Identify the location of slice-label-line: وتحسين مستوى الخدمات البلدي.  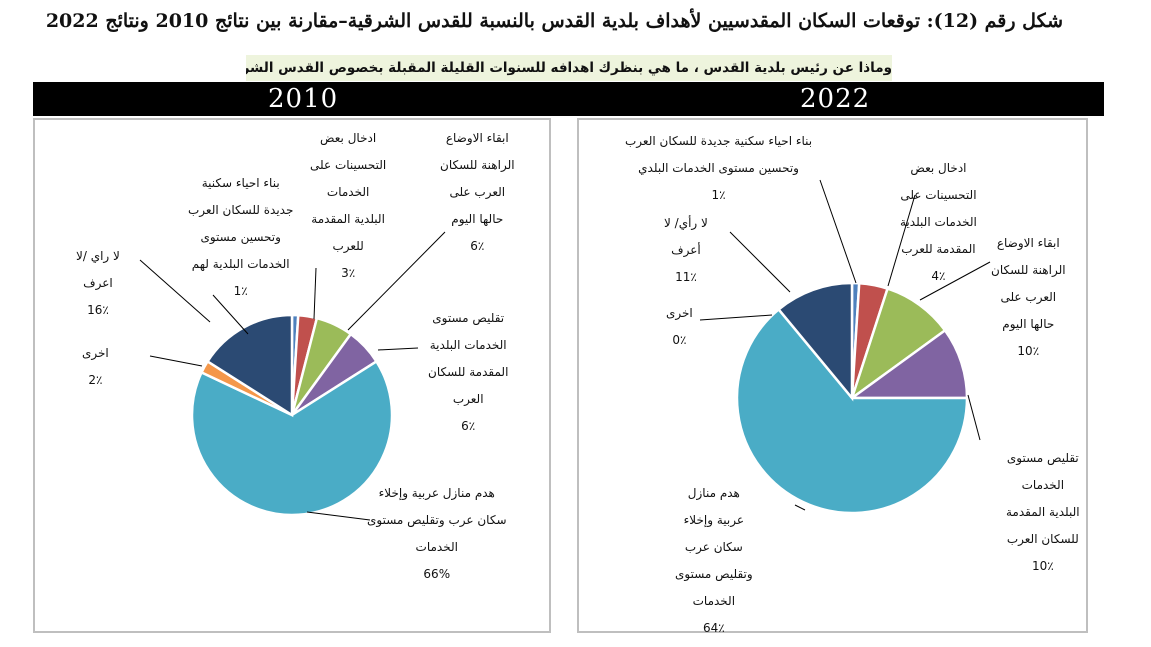
(718, 168).